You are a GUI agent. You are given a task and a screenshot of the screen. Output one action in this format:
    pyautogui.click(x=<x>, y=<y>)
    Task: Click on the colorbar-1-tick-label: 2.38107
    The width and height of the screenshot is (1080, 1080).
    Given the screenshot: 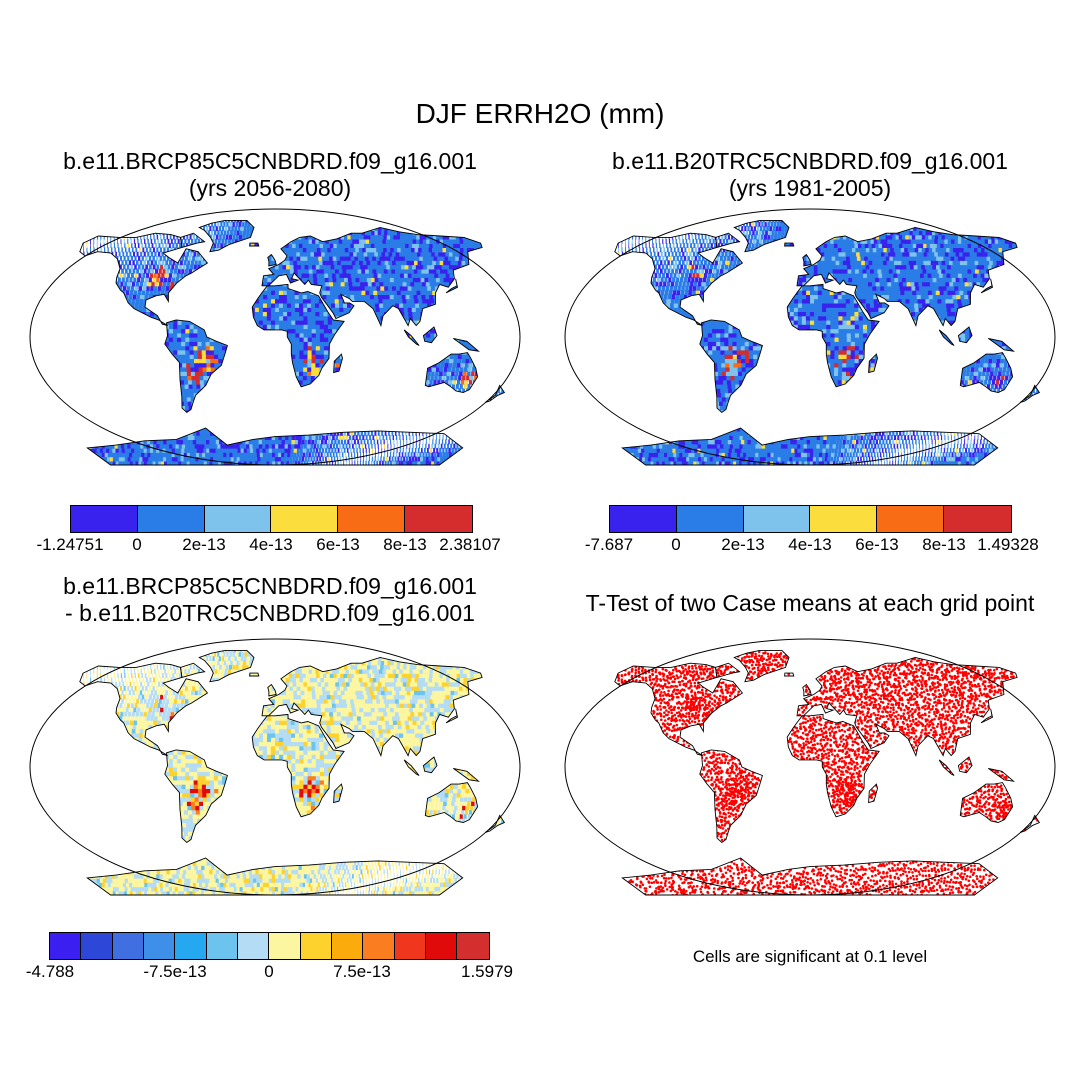 What is the action you would take?
    pyautogui.click(x=469, y=545)
    